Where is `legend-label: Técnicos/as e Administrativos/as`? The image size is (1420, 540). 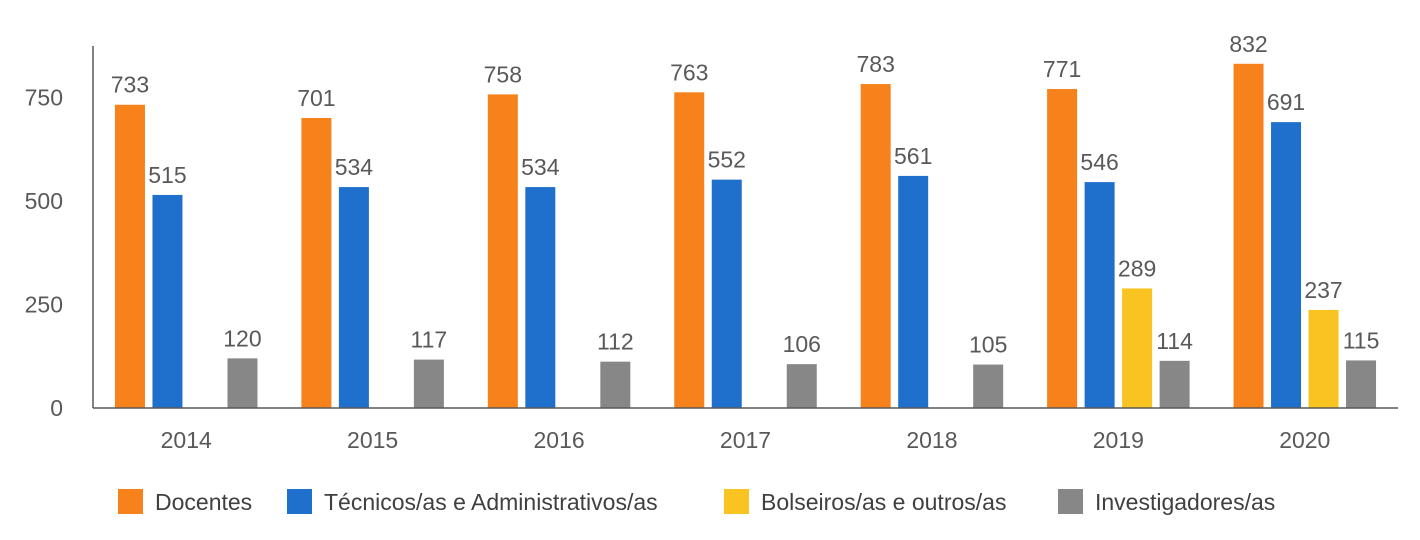 legend-label: Técnicos/as e Administrativos/as is located at coordinates (491, 502).